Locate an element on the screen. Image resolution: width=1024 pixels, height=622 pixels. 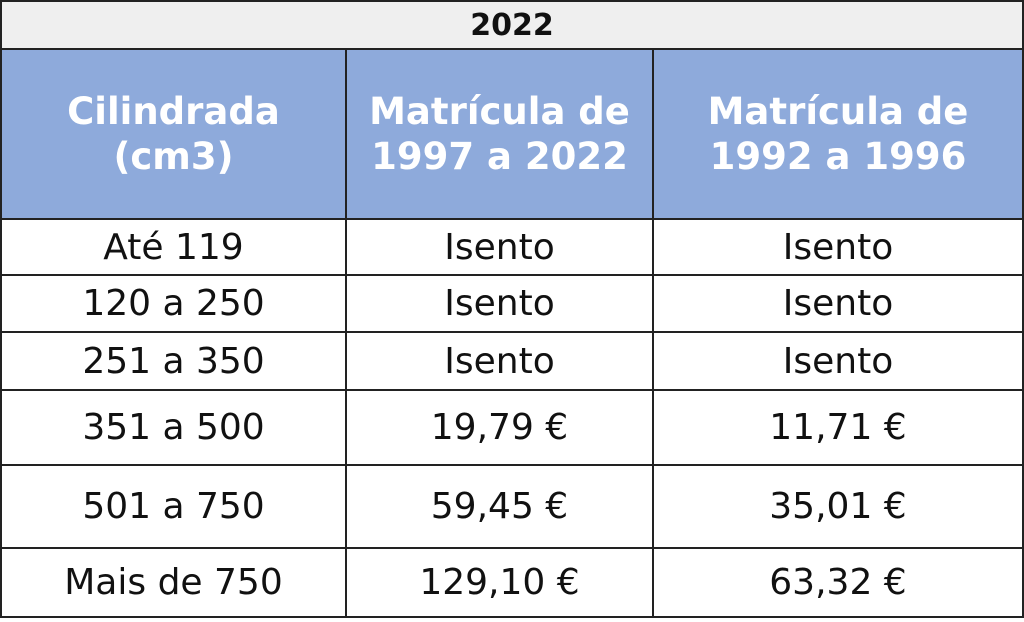
column-header: Cilindrada (cm3) is located at coordinates (173, 134).